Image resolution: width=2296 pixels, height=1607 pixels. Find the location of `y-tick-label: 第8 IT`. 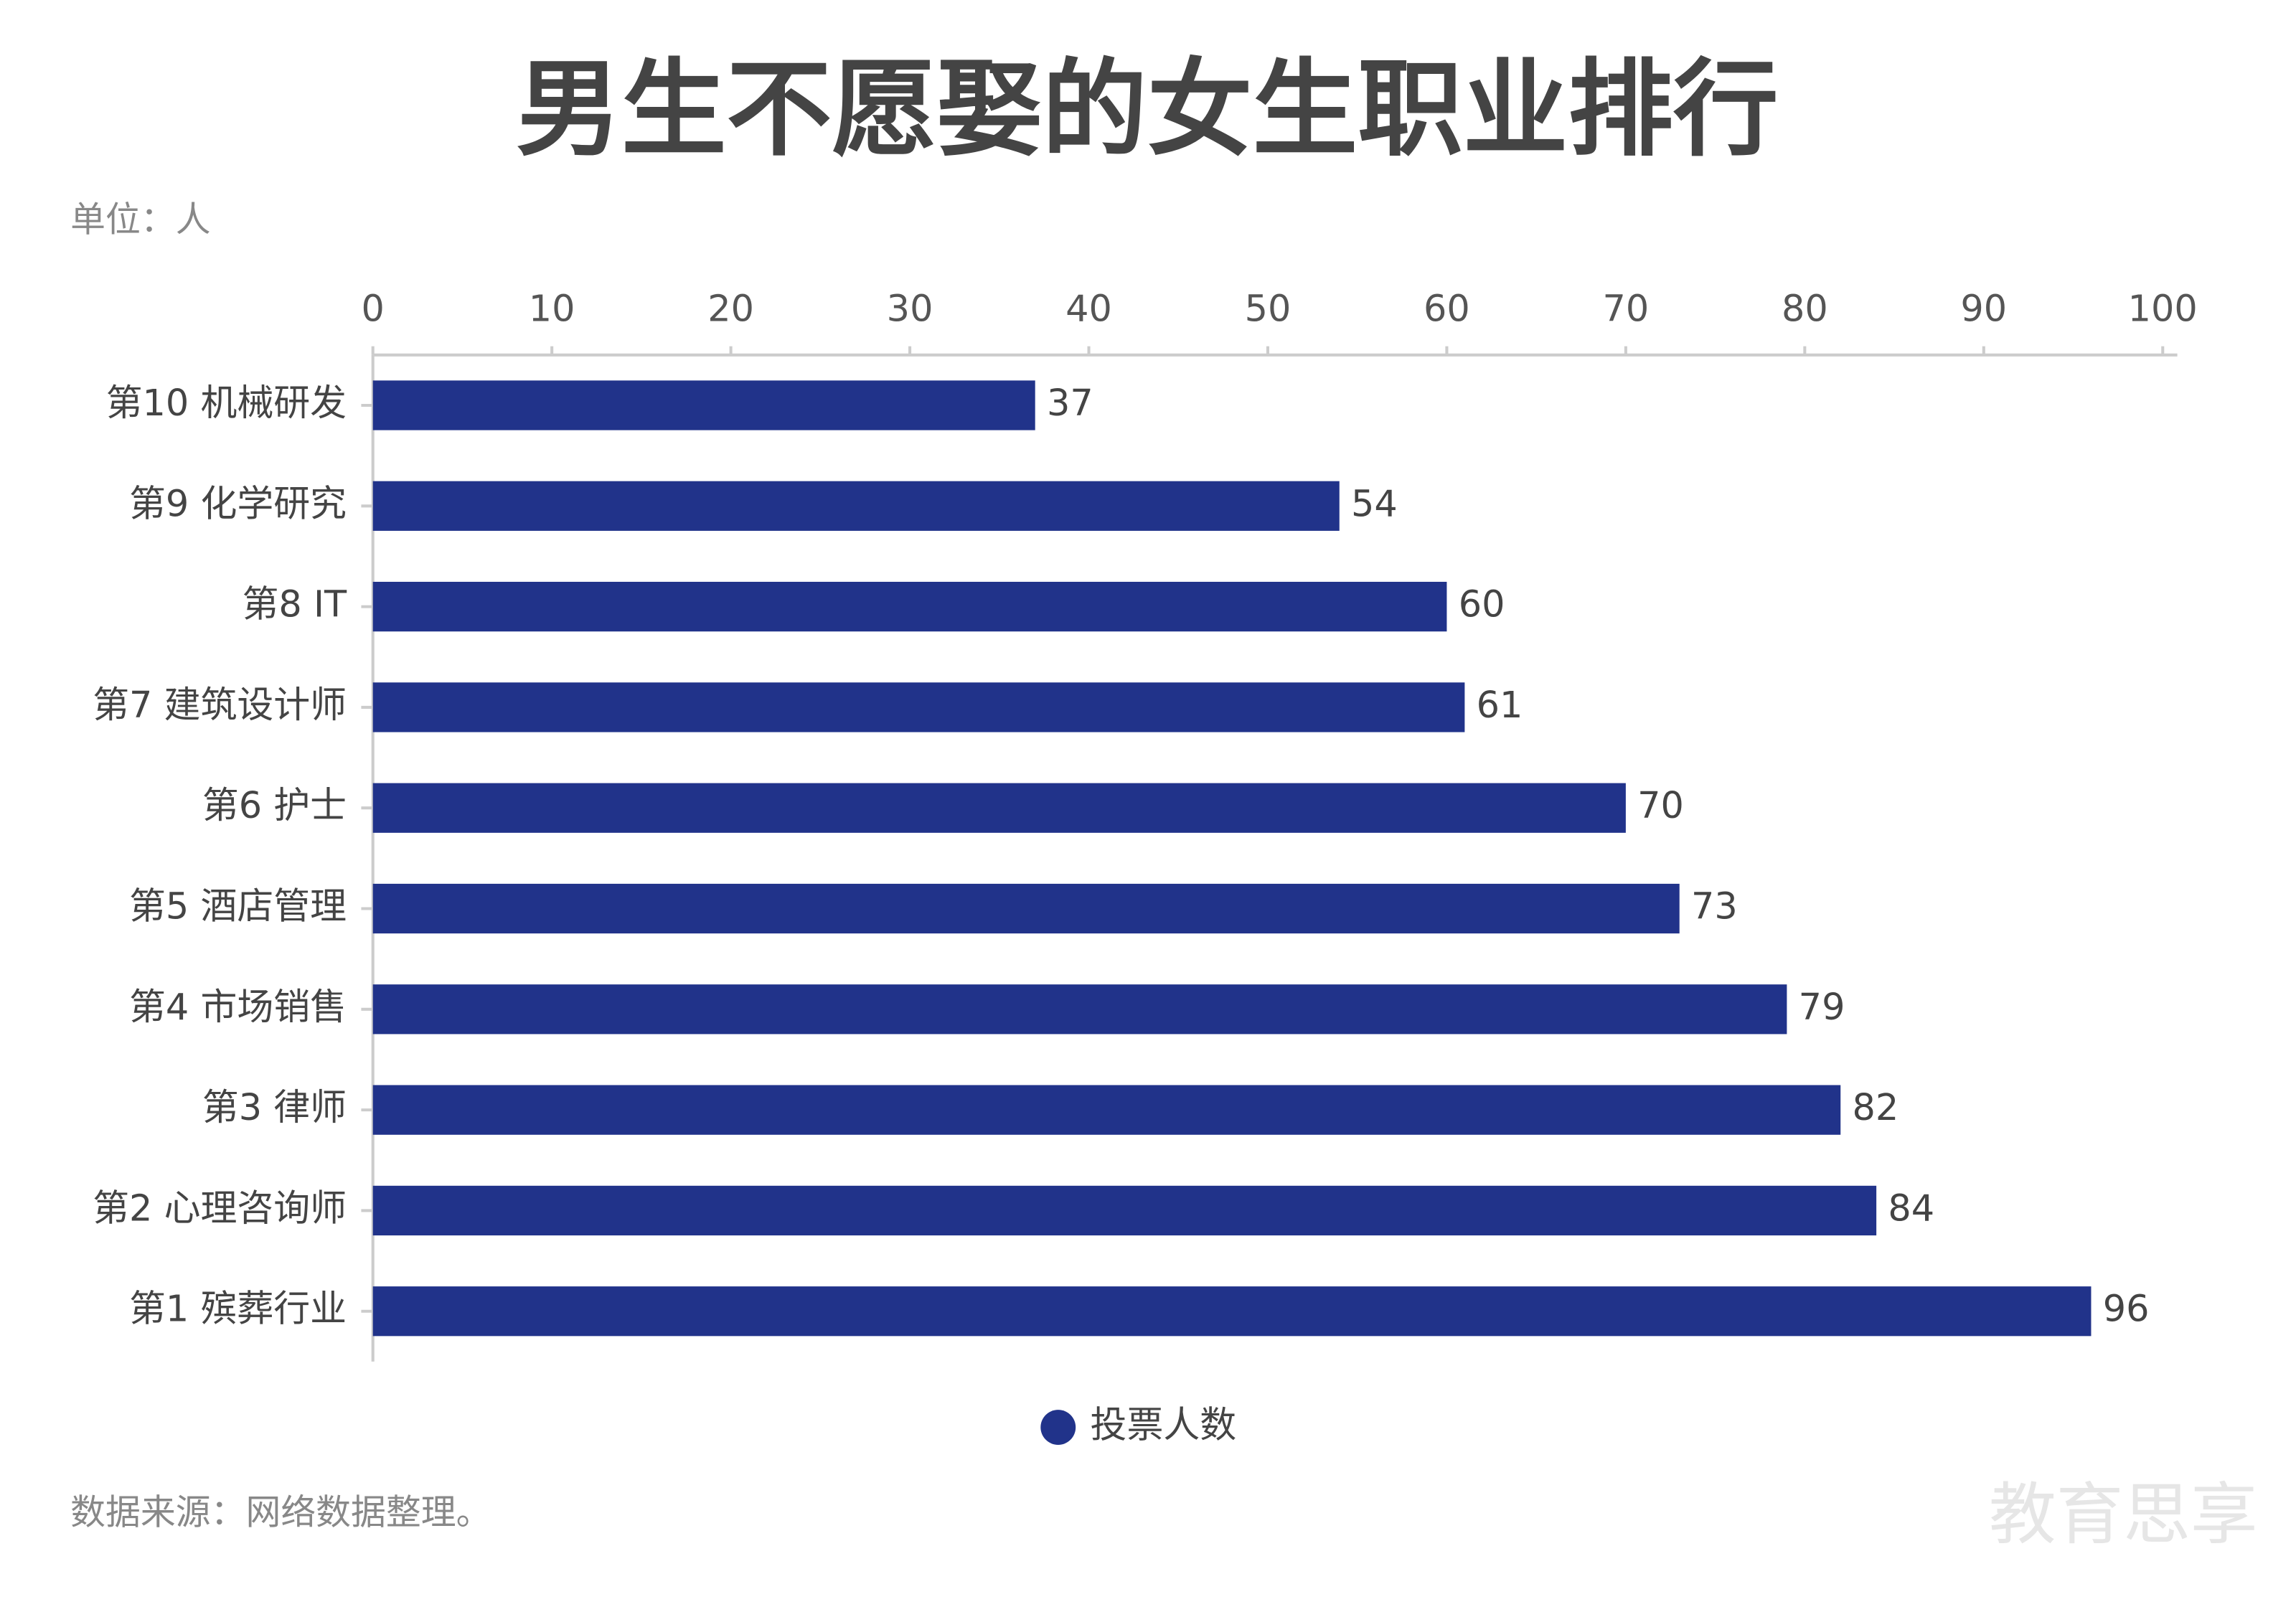

y-tick-label: 第8 IT is located at coordinates (295, 605).